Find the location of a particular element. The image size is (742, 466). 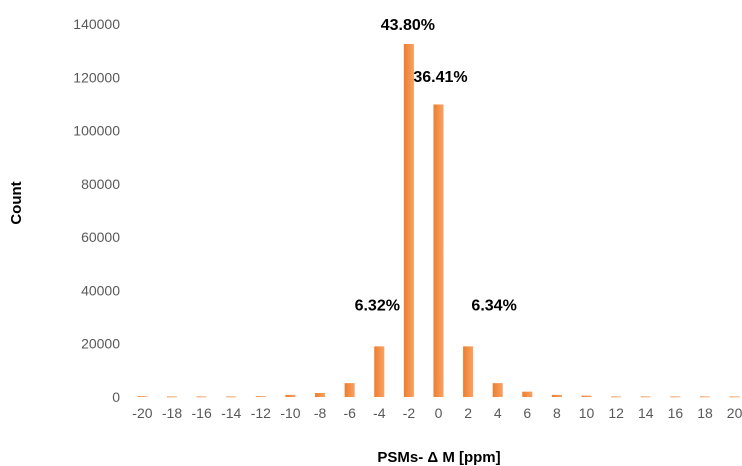

x-tick-label: 2 is located at coordinates (468, 413).